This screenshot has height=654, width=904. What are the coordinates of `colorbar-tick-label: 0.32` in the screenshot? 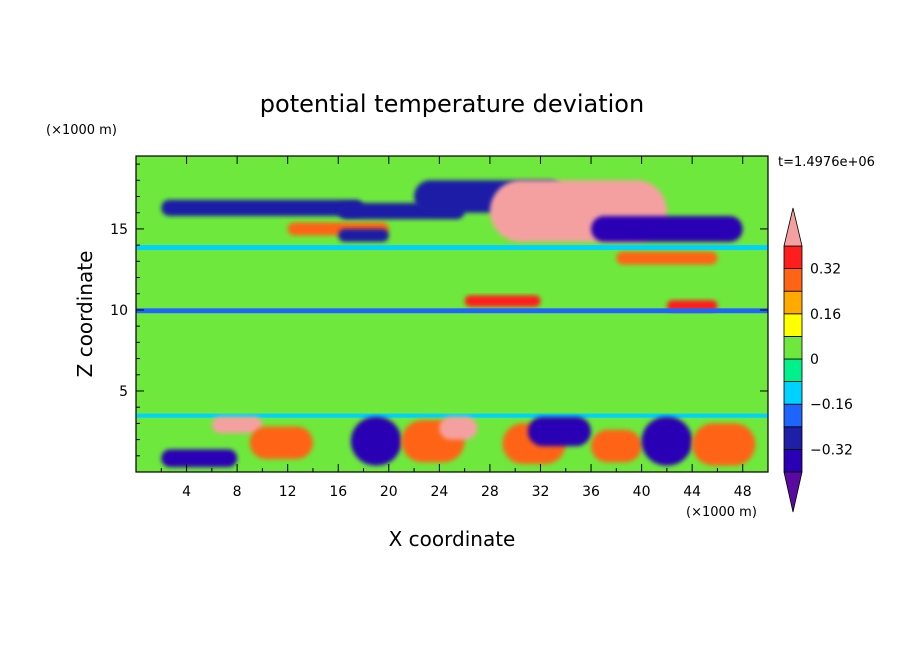 It's located at (825, 270).